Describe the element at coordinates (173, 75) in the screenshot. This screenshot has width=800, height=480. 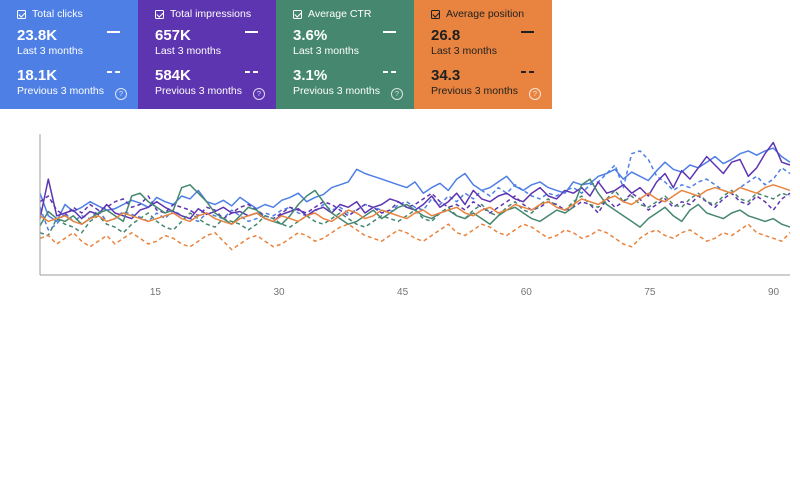
I see `metric-prev-value: 584K` at that location.